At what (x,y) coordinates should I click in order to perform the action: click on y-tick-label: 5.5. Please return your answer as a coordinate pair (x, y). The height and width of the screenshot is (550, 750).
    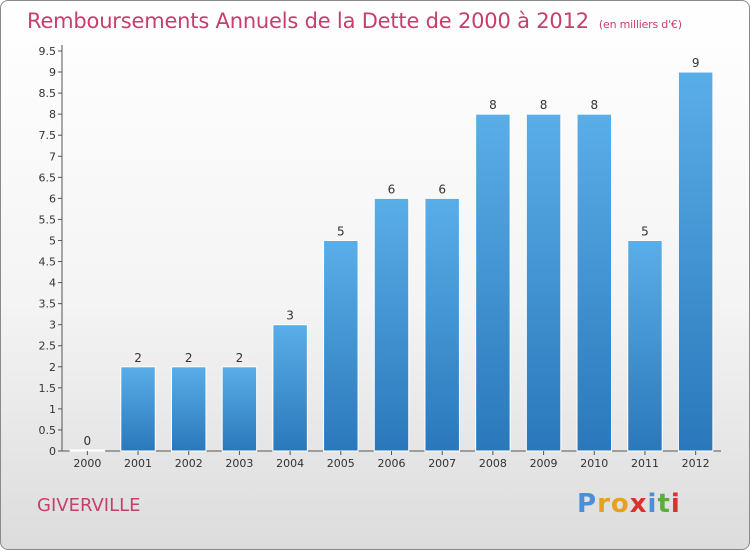
    Looking at the image, I should click on (48, 219).